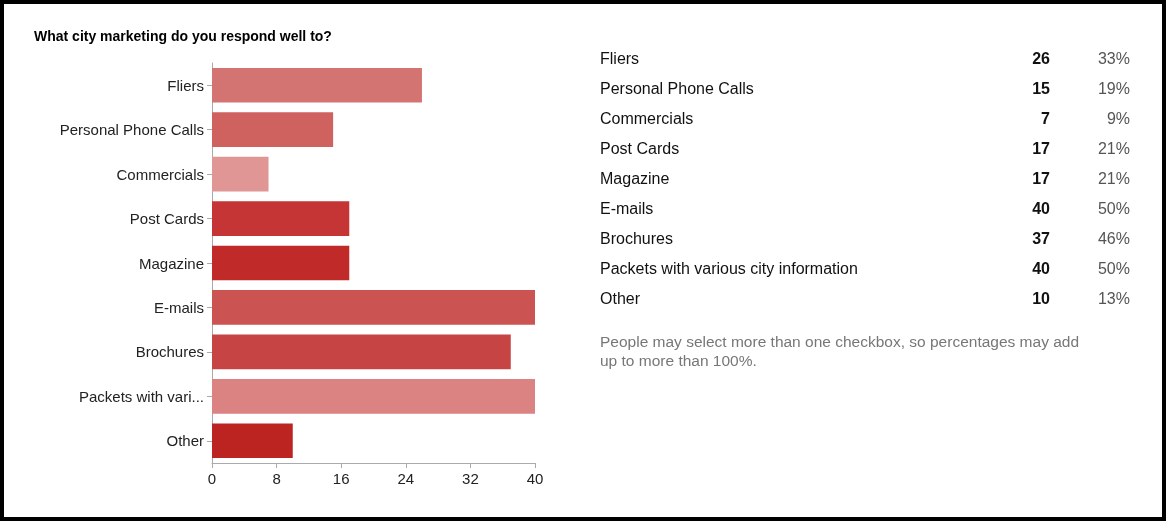  Describe the element at coordinates (166, 219) in the screenshot. I see `y-tick-label: Post Cards` at that location.